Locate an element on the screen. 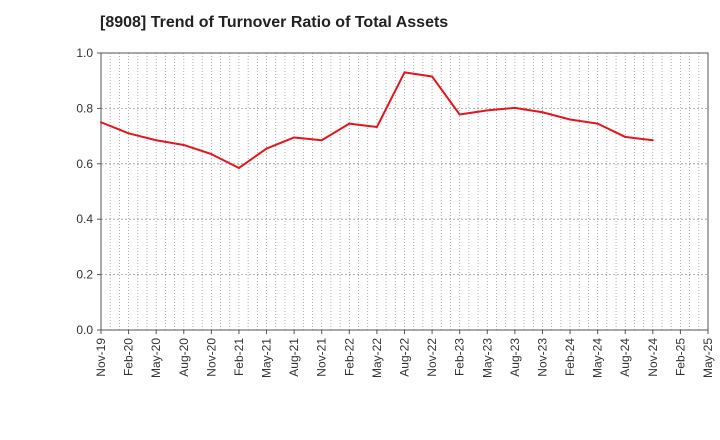 The width and height of the screenshot is (720, 440). x-tick-label: Nov-19 is located at coordinates (101, 357).